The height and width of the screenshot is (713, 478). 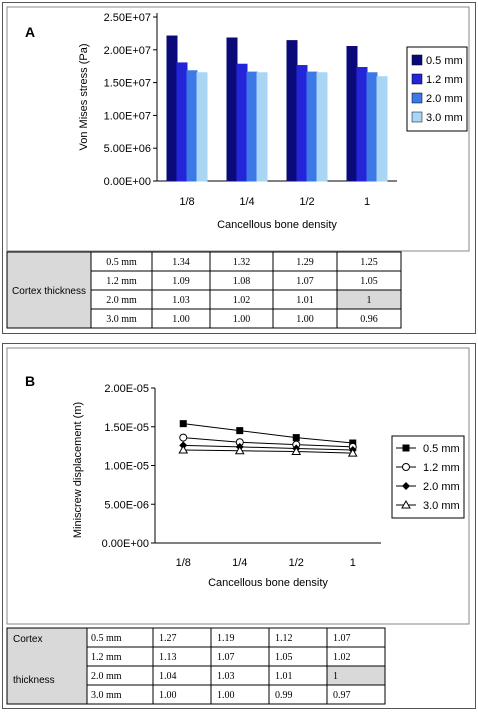 I want to click on y-tick-label: 1.50E+07, so click(x=127, y=84).